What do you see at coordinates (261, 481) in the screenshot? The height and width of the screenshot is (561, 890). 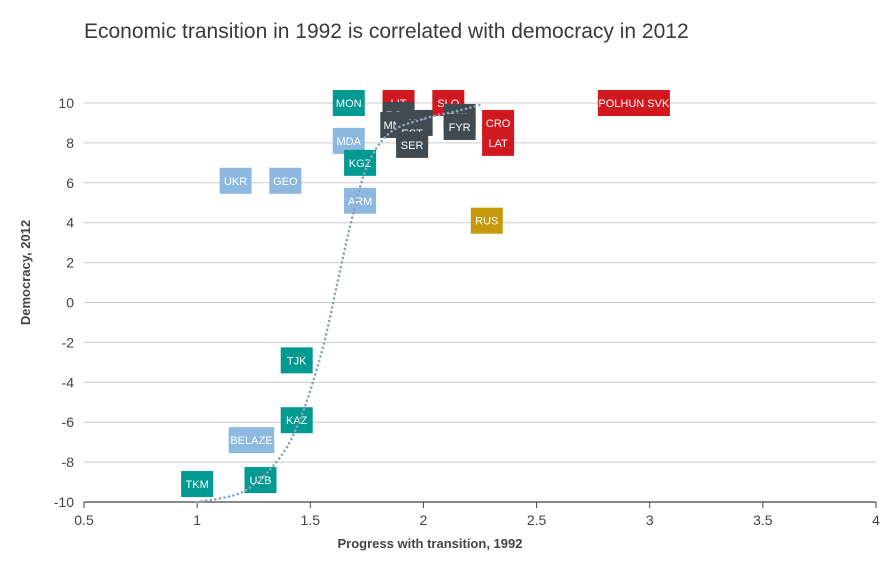 I see `data-point-label: UZB` at bounding box center [261, 481].